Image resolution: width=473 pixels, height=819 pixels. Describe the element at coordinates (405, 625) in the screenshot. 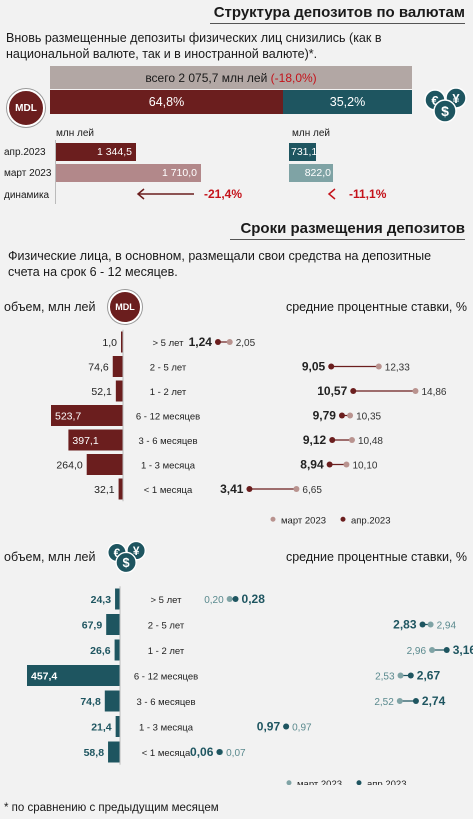

I see `rate-label-april: 2,83` at that location.